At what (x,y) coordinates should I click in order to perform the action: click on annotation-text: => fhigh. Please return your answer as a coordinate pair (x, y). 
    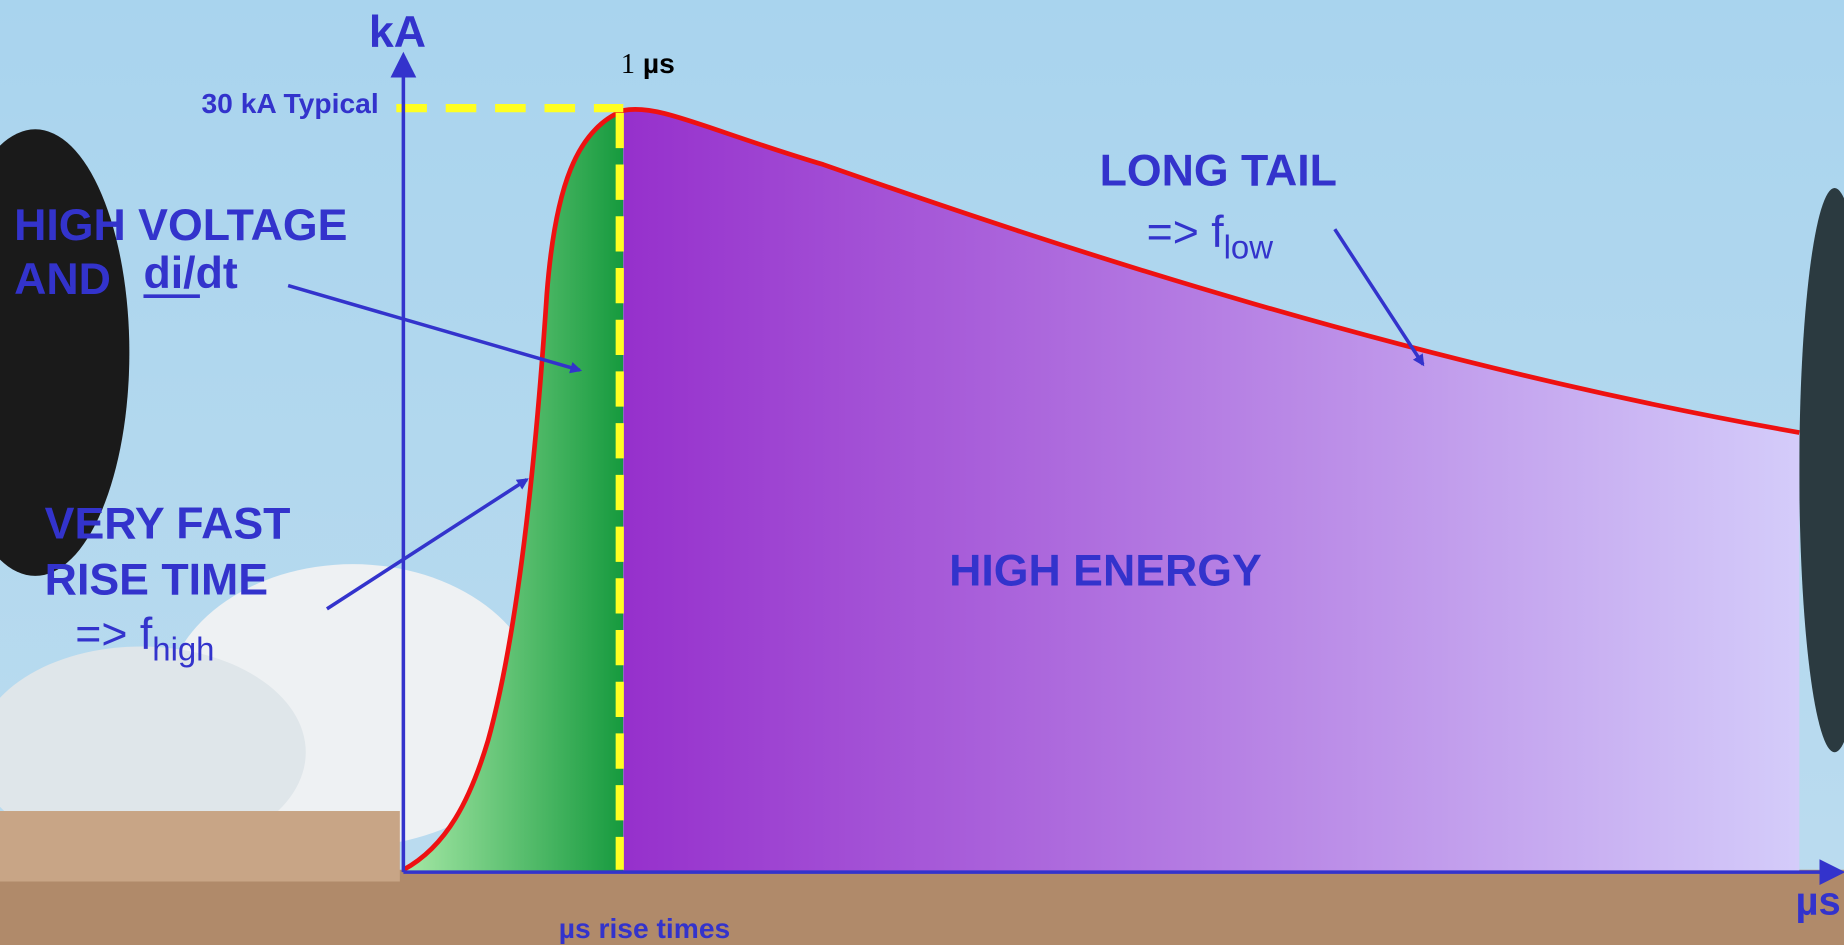
    Looking at the image, I should click on (144, 639).